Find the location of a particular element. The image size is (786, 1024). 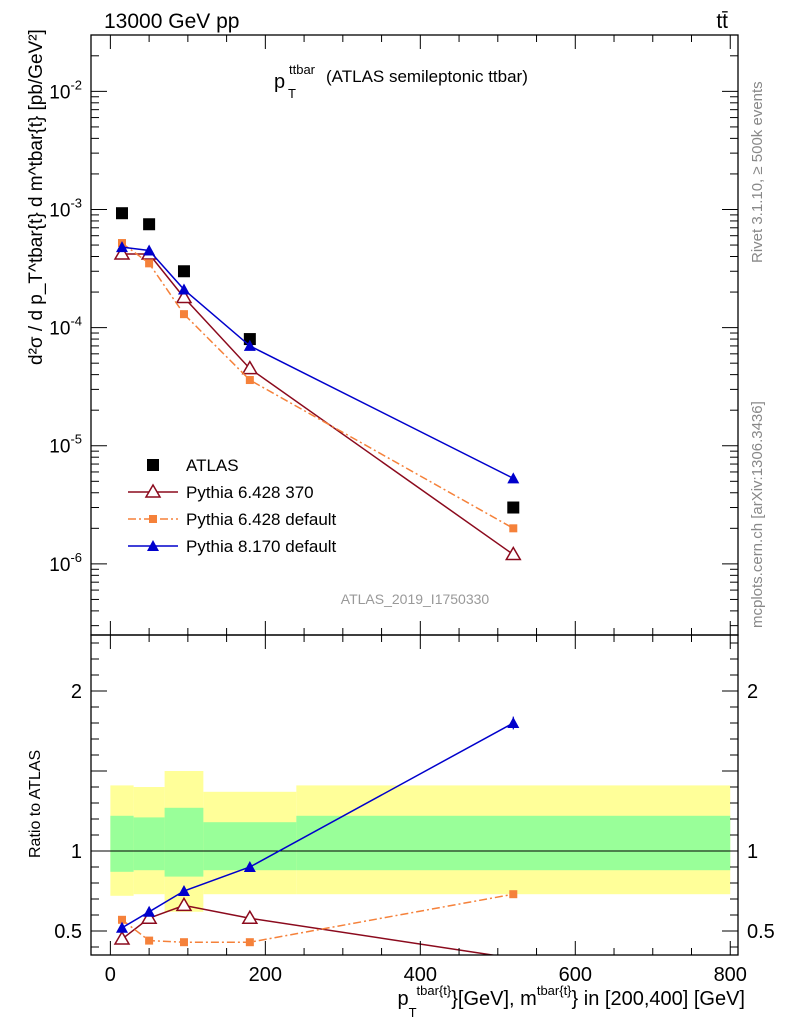

x-axis-label-sup: tbar{t} is located at coordinates (434, 990).